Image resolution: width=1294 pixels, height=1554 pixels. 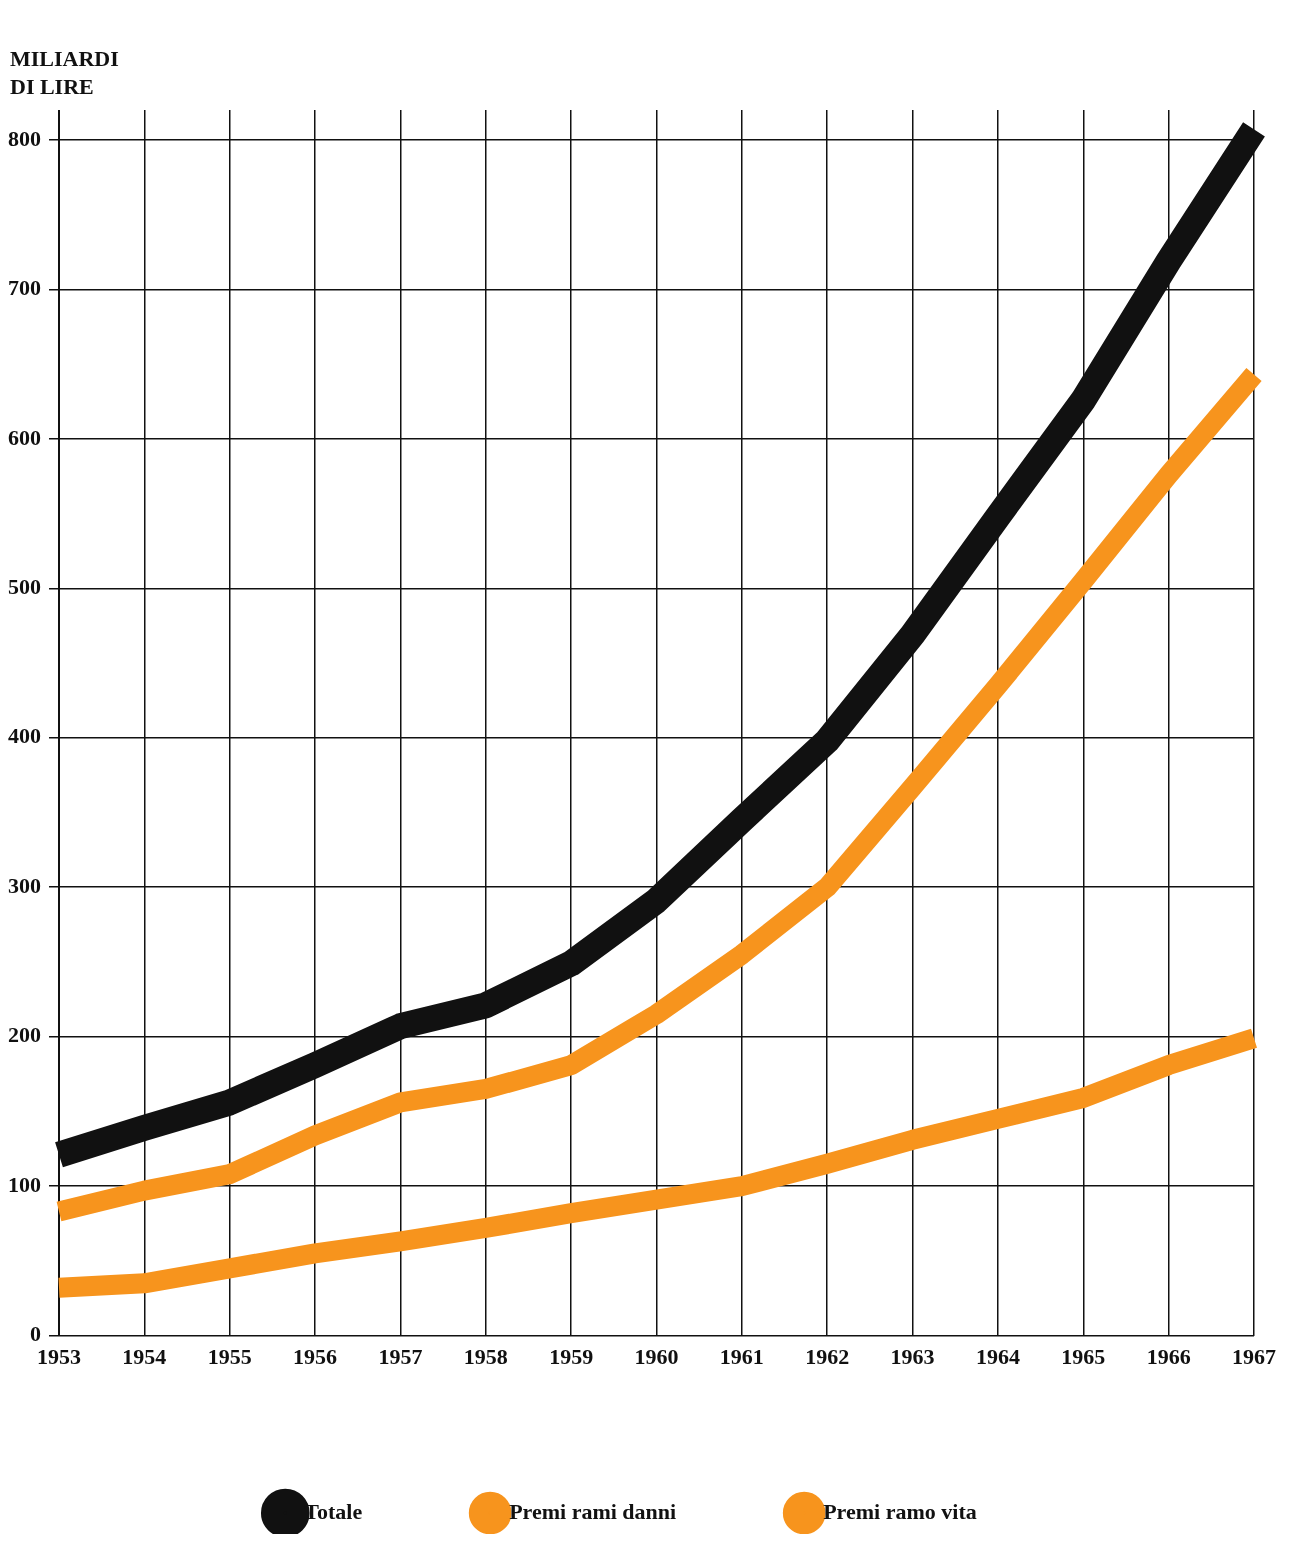 I want to click on x-tick-label: 1956, so click(x=315, y=1357).